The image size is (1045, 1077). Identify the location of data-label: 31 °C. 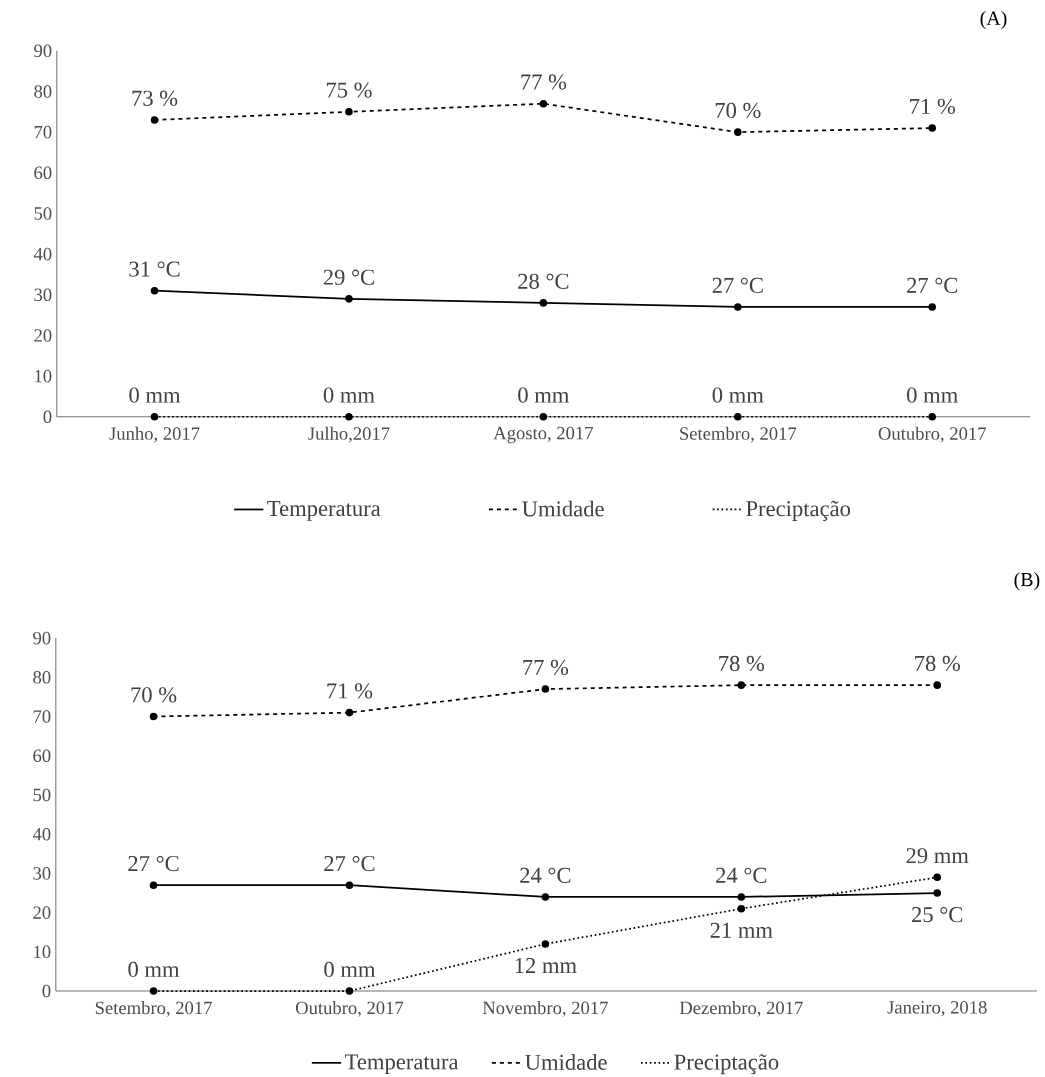
(154, 269).